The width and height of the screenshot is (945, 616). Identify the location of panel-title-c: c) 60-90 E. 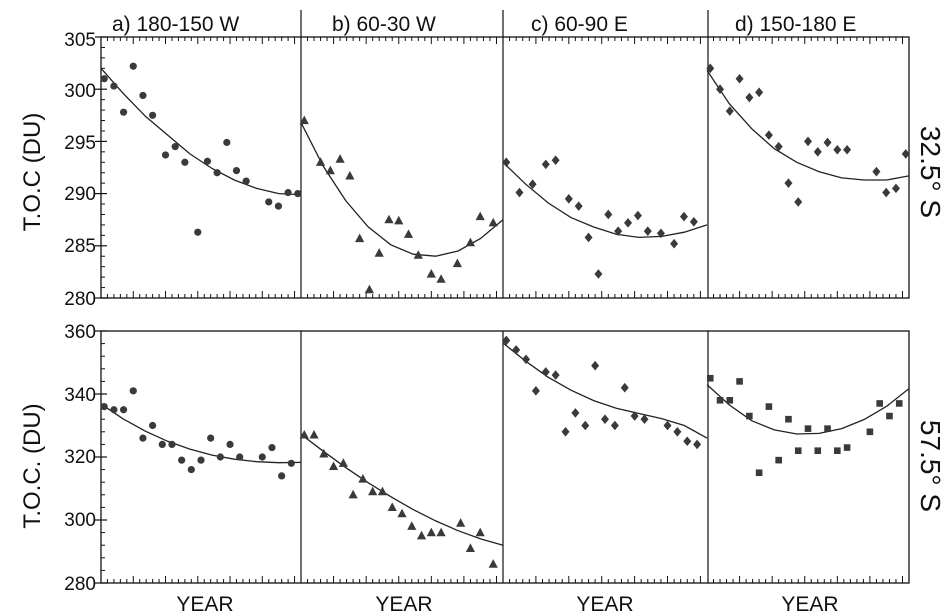
(579, 24).